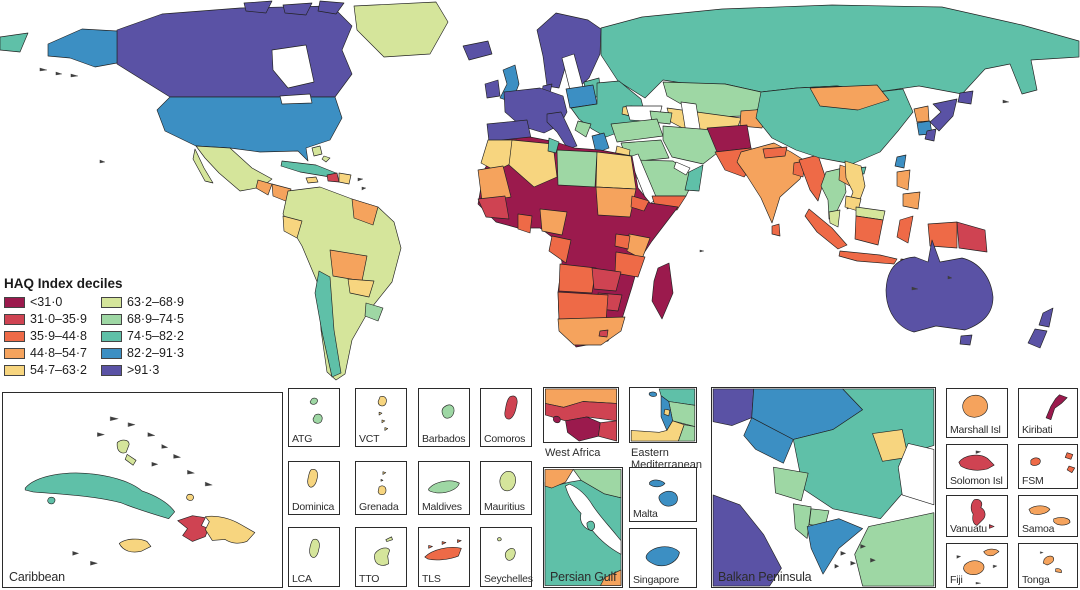 This screenshot has height=590, width=1080. Describe the element at coordinates (321, 154) in the screenshot. I see `country-bahamas` at that location.